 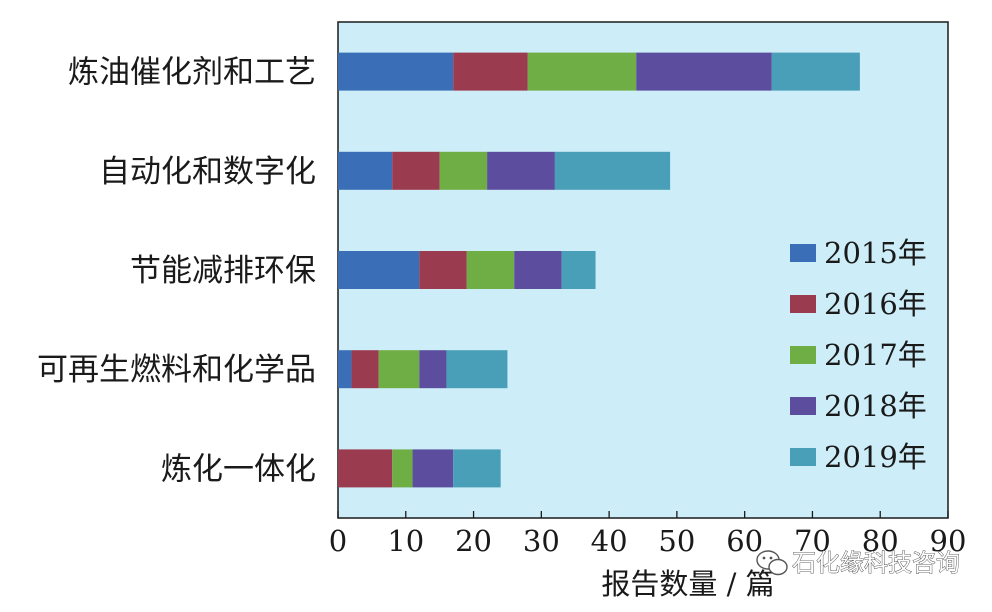 What do you see at coordinates (648, 534) in the screenshot?
I see `x-axis-ticks: 0 10 20 30 40 50 60 70 80 90` at bounding box center [648, 534].